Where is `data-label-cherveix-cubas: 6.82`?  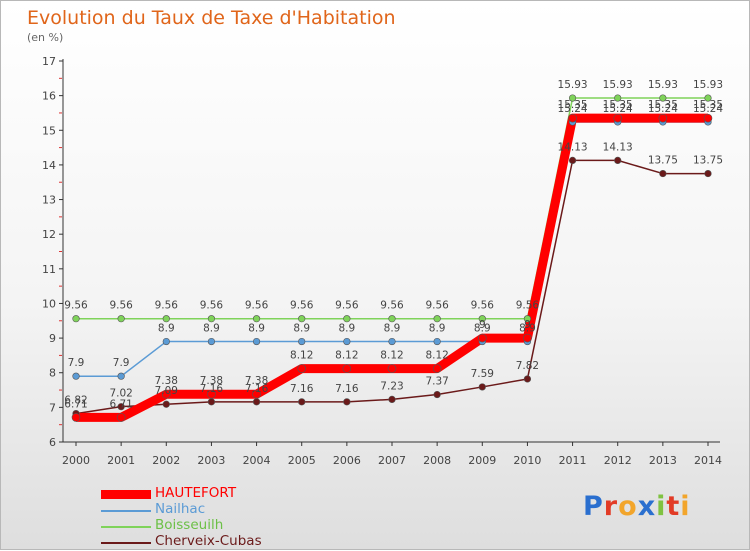 data-label-cherveix-cubas: 6.82 is located at coordinates (75, 401).